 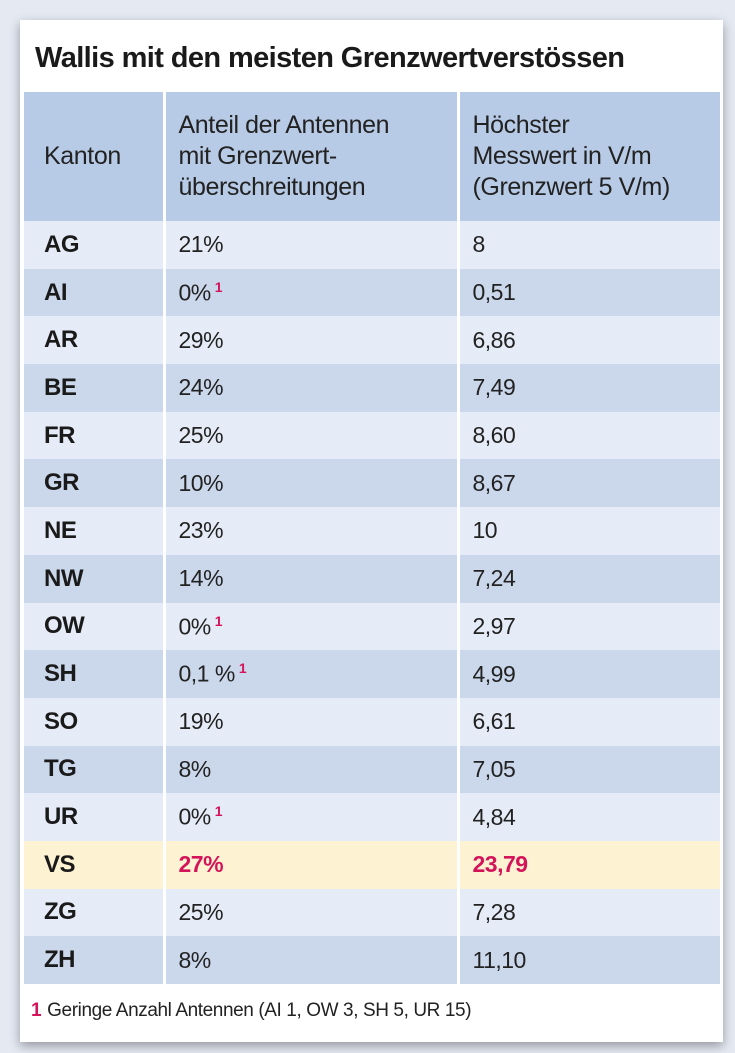 I want to click on table-row: TG 8% 7,05, so click(x=372, y=769).